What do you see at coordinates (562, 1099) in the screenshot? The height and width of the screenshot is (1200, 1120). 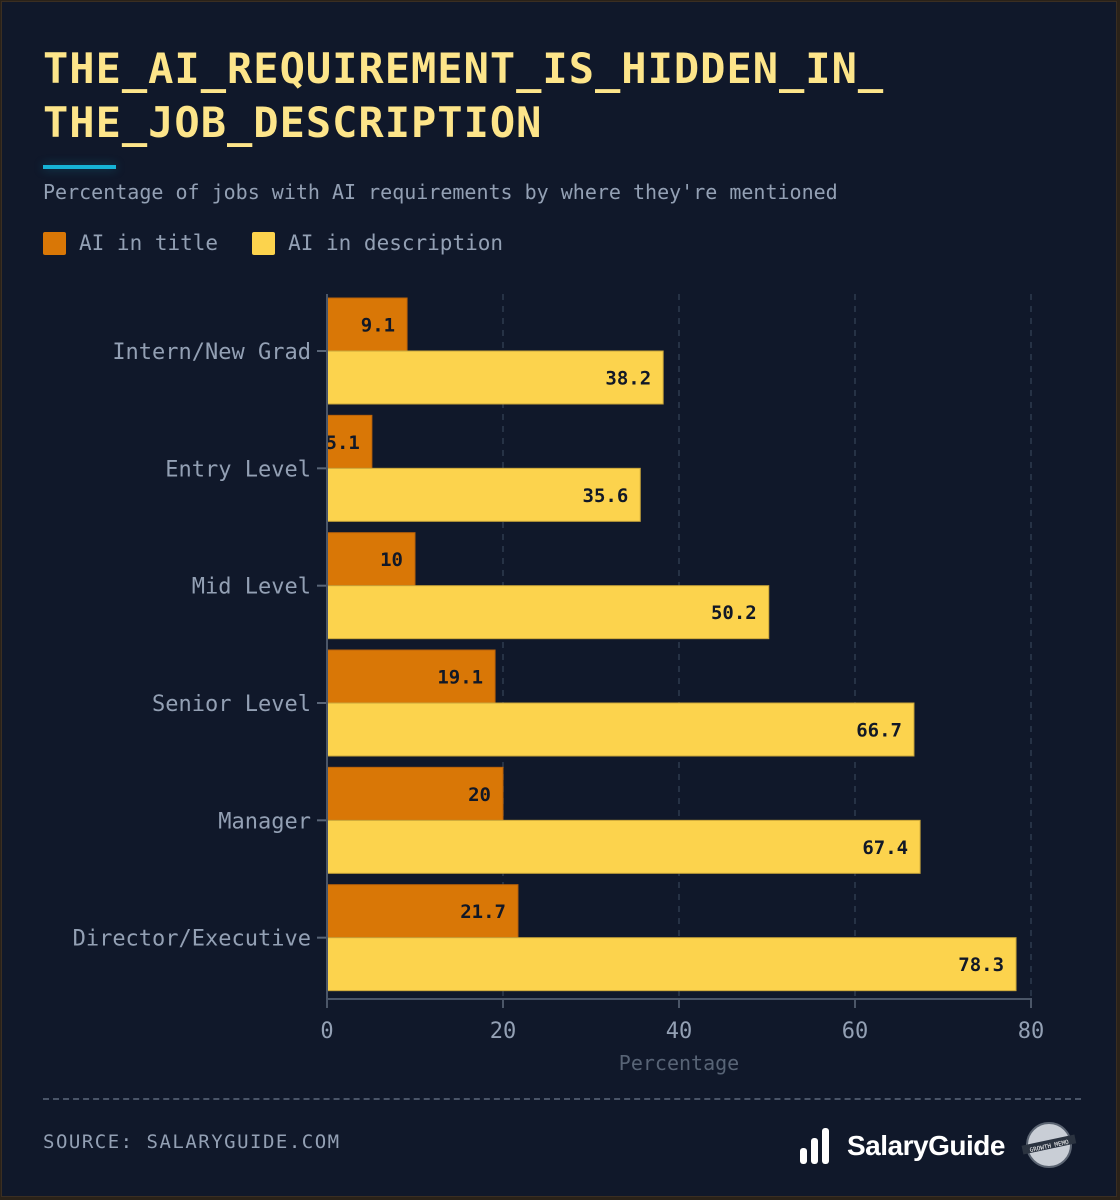 I see `footer-divider` at bounding box center [562, 1099].